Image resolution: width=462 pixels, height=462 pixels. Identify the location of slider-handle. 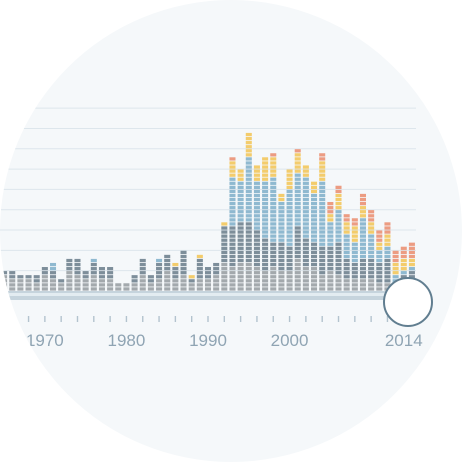
(408, 302).